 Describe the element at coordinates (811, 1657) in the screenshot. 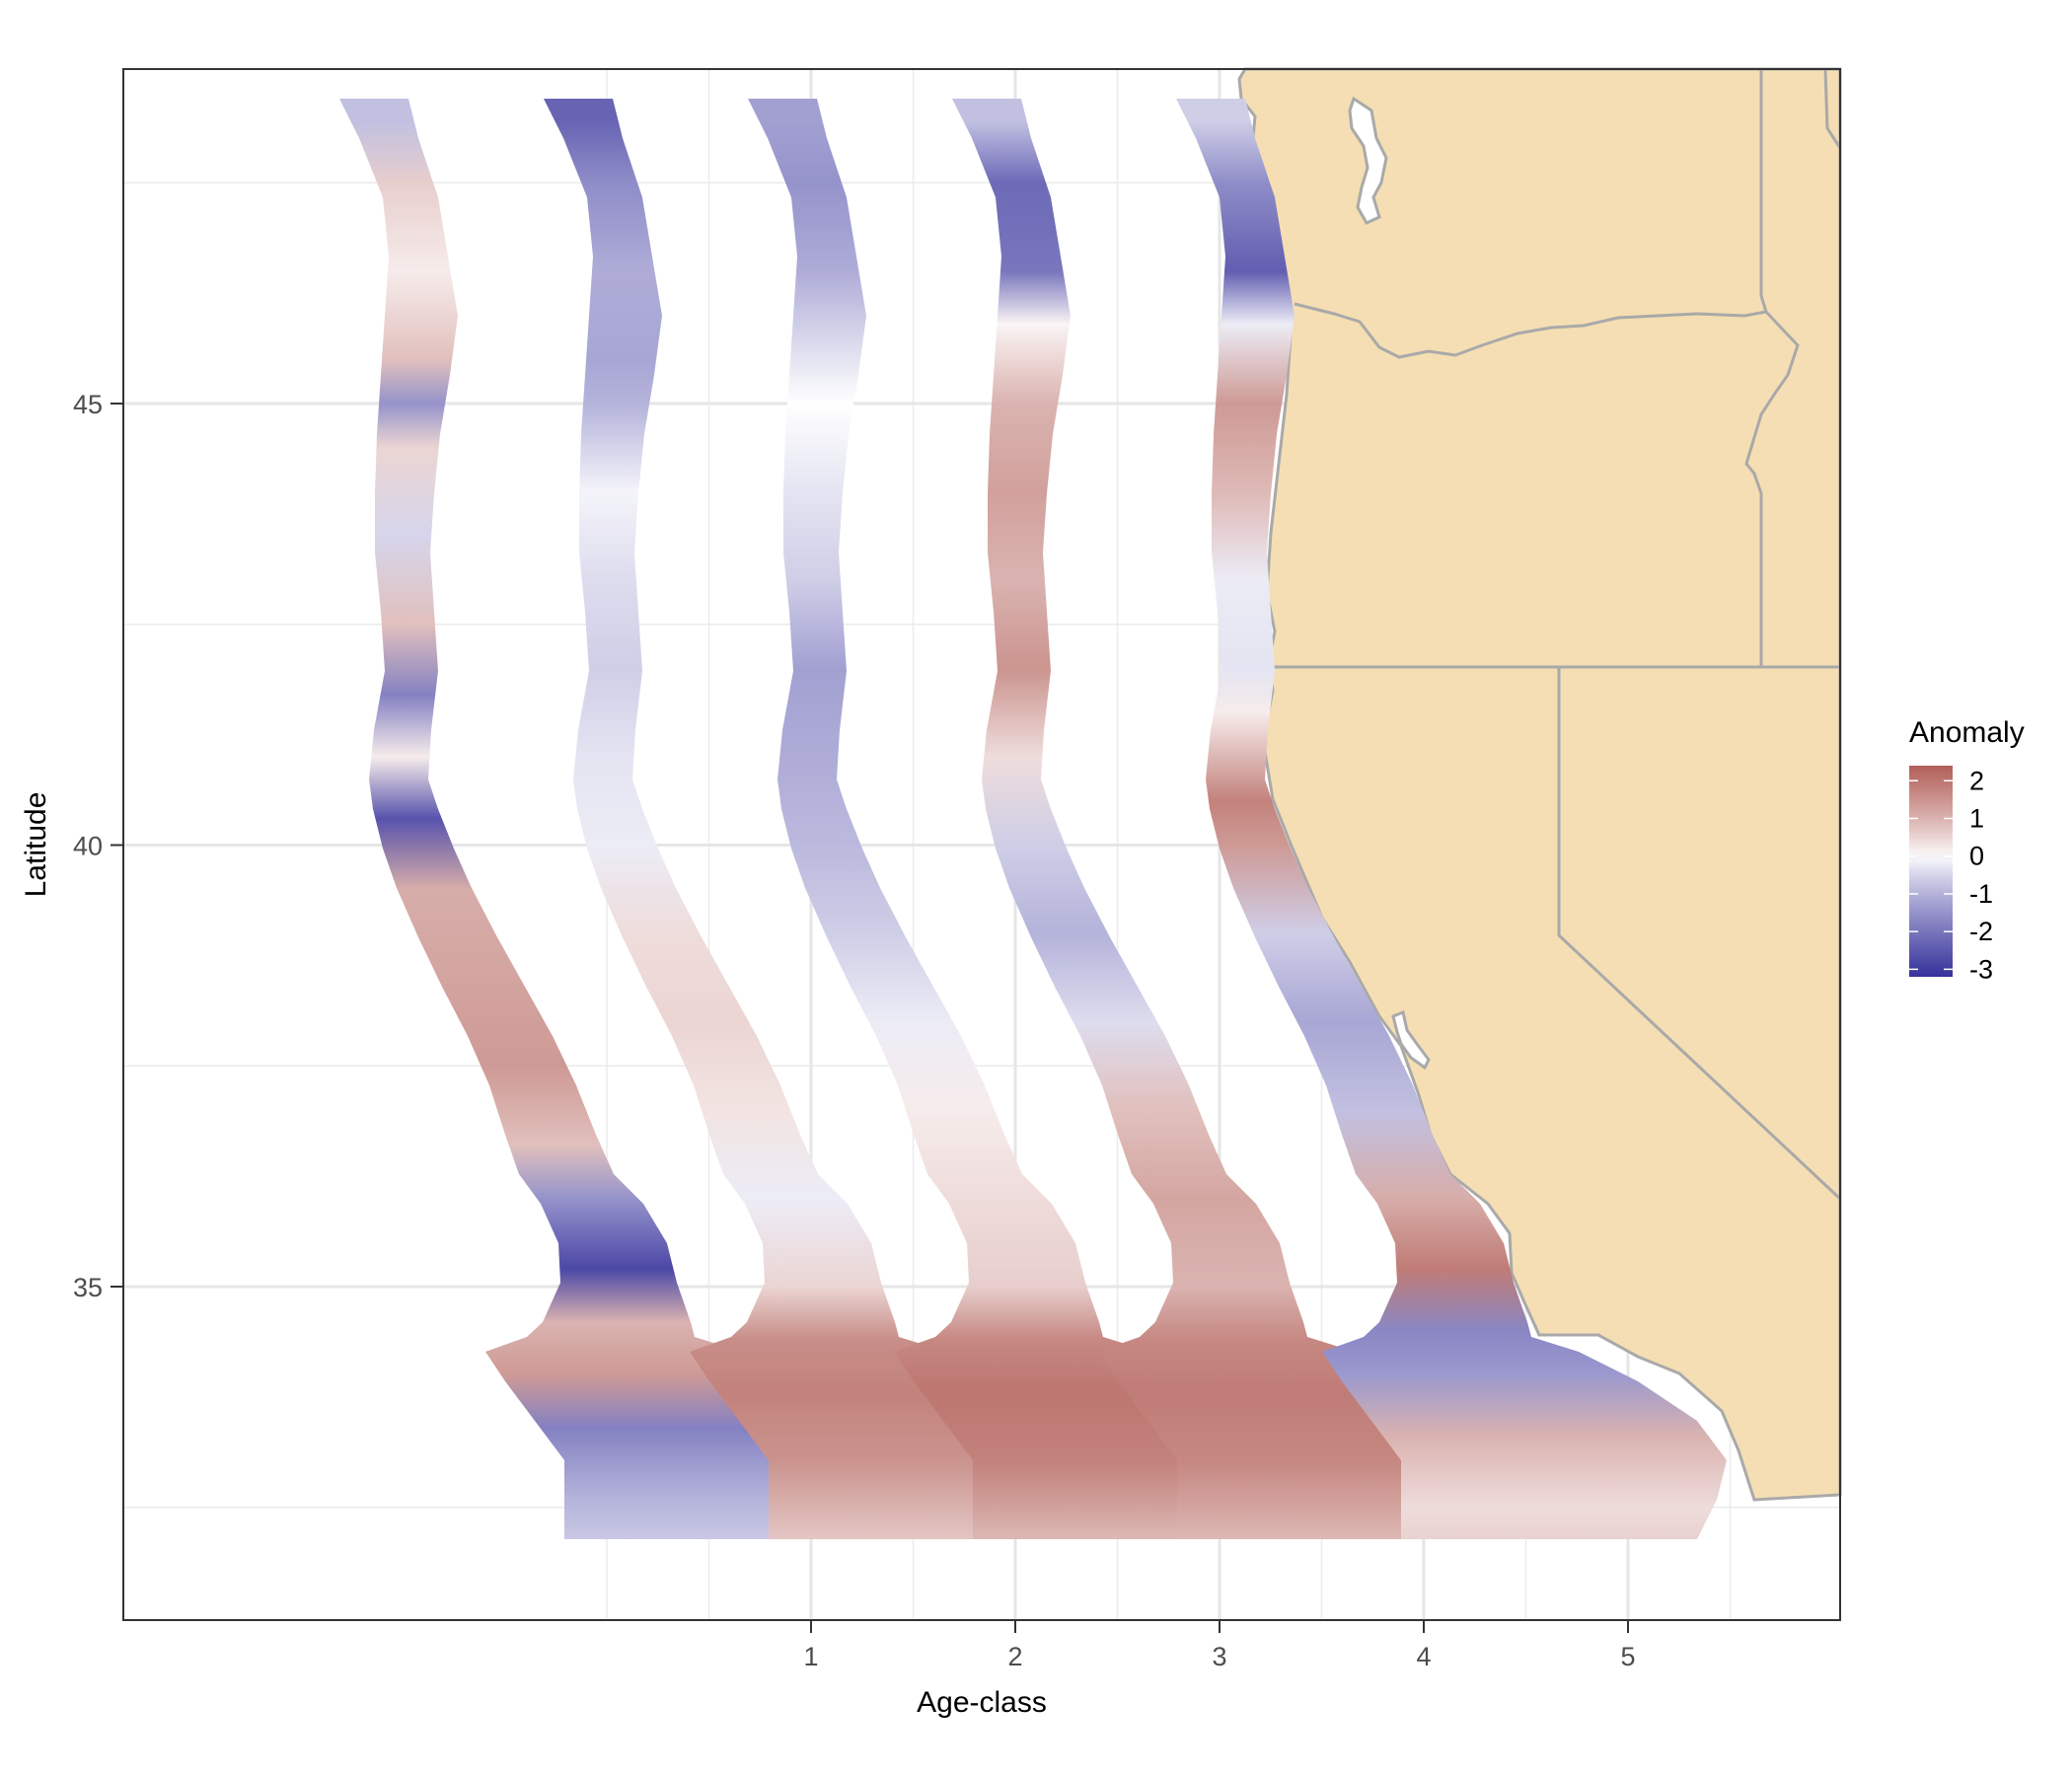

I see `x-tick-label: 1` at that location.